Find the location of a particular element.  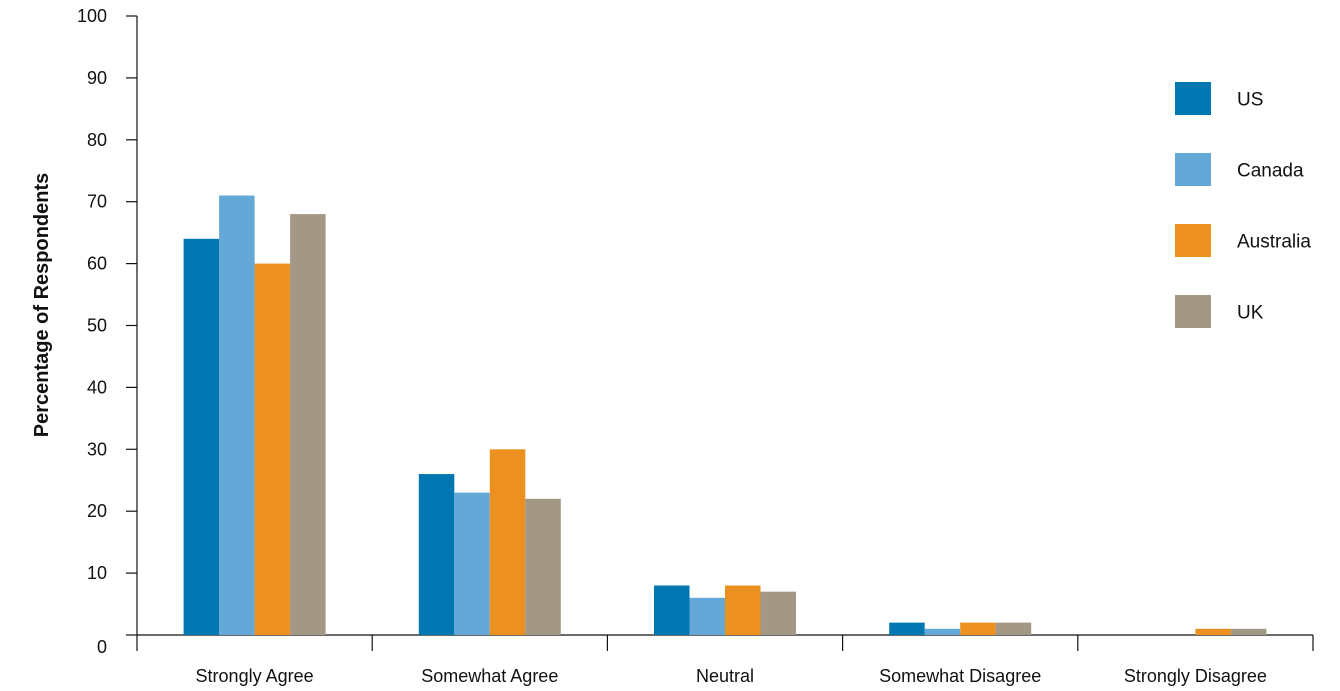

legend-label: UK is located at coordinates (1250, 313).